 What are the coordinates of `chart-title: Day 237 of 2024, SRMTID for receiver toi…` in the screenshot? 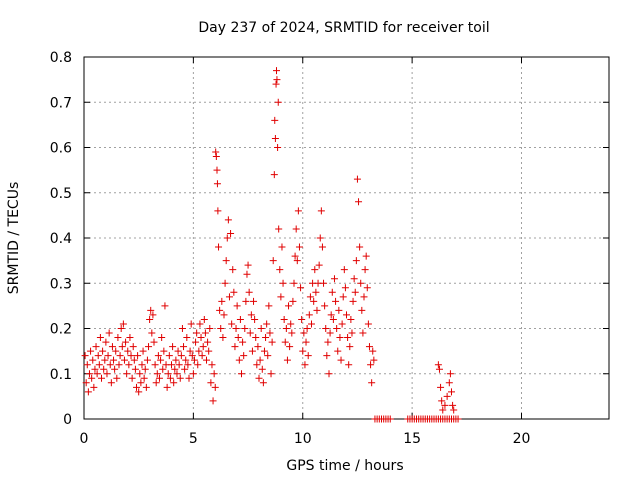 It's located at (343, 28).